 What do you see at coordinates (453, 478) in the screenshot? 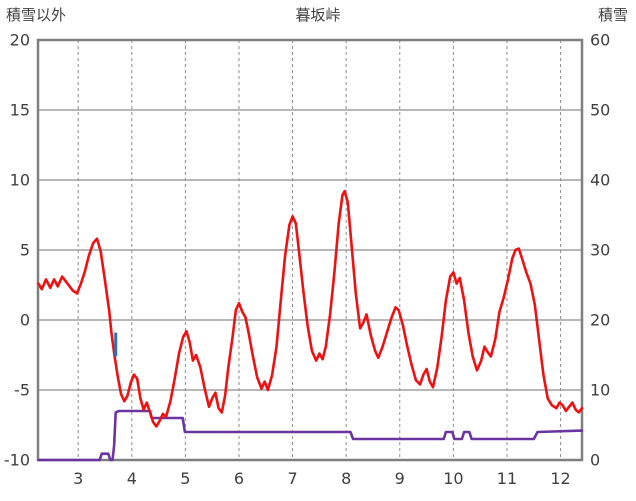
I see `x-axis-tick-label: 10` at bounding box center [453, 478].